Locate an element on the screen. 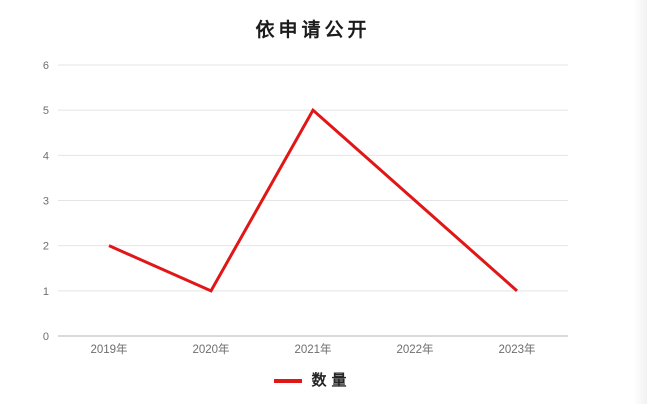 This screenshot has width=647, height=404. y-tick-label: 4 is located at coordinates (46, 156).